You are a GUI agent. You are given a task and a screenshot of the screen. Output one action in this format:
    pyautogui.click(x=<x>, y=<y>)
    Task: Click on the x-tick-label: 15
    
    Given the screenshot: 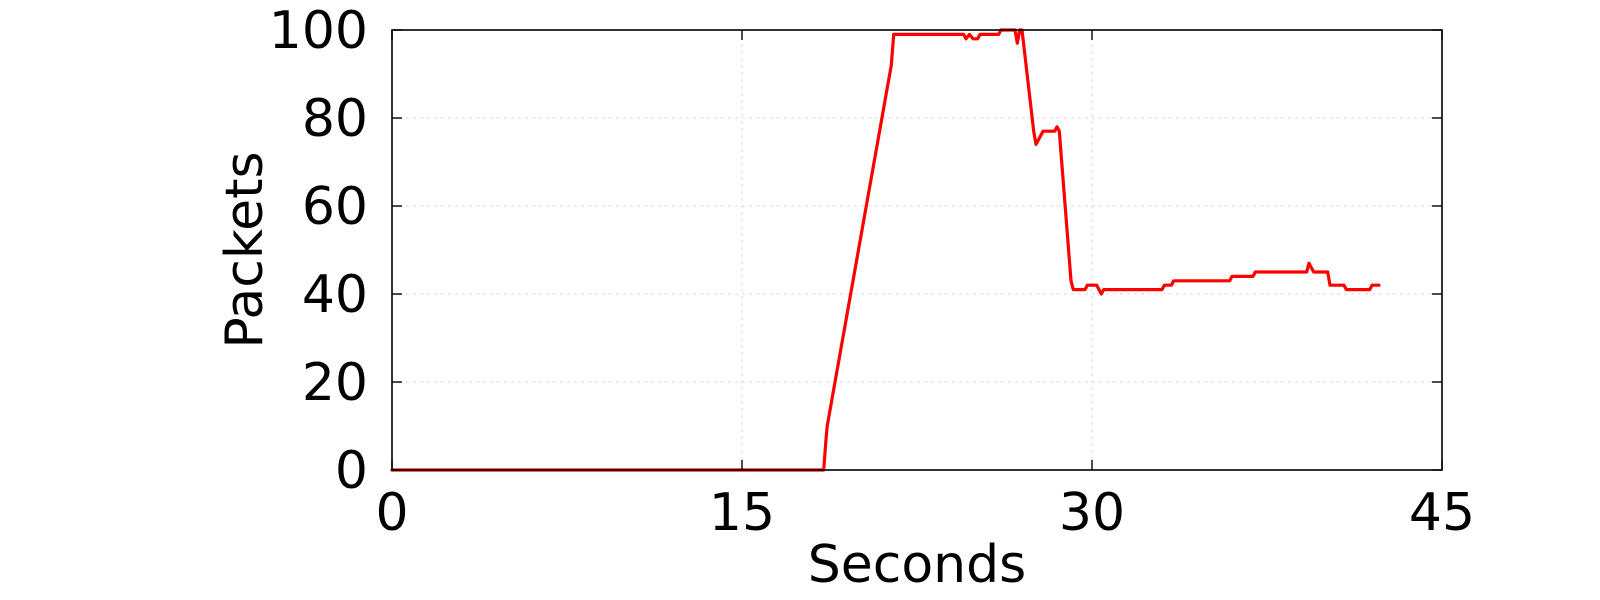 What is the action you would take?
    pyautogui.click(x=742, y=513)
    